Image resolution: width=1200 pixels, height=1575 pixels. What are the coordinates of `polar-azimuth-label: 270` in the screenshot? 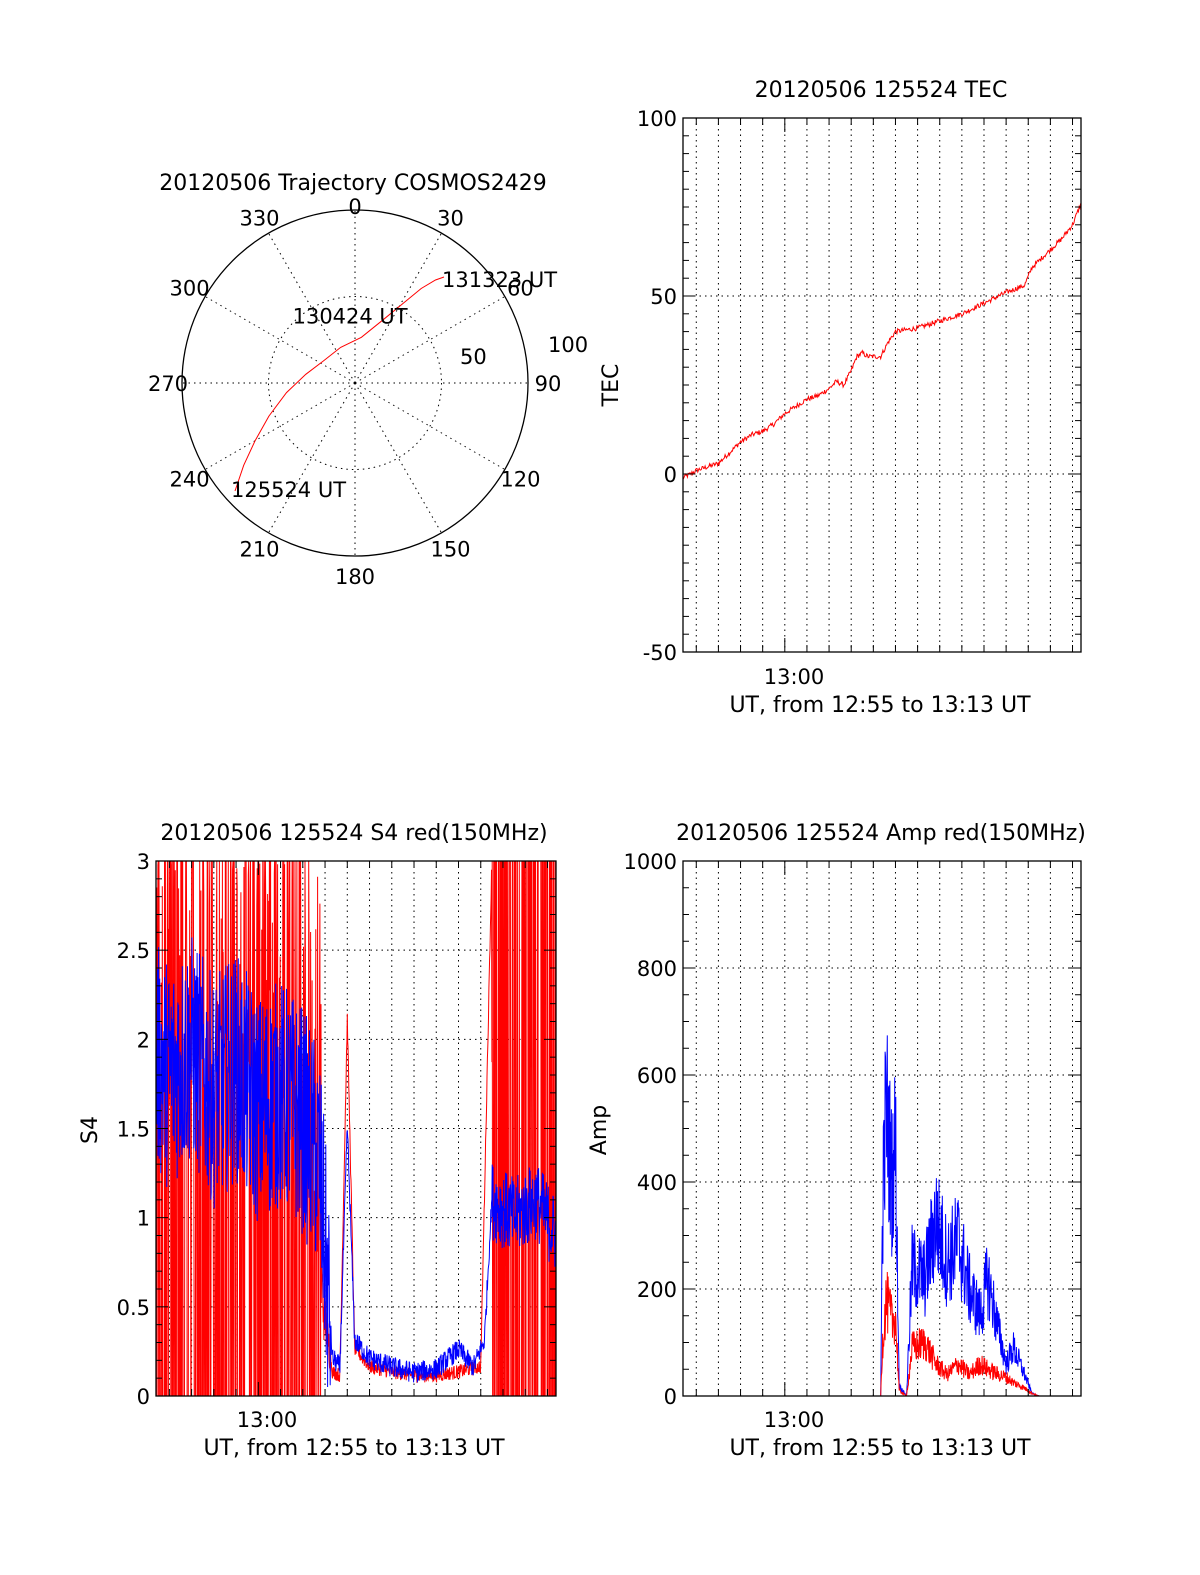 It's located at (168, 384).